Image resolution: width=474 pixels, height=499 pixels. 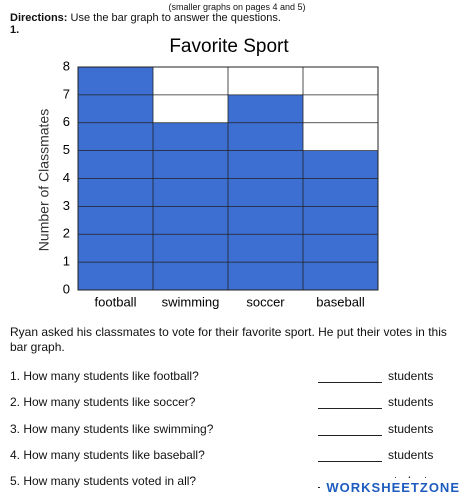 I want to click on x-tick-label: baseball, so click(x=340, y=301).